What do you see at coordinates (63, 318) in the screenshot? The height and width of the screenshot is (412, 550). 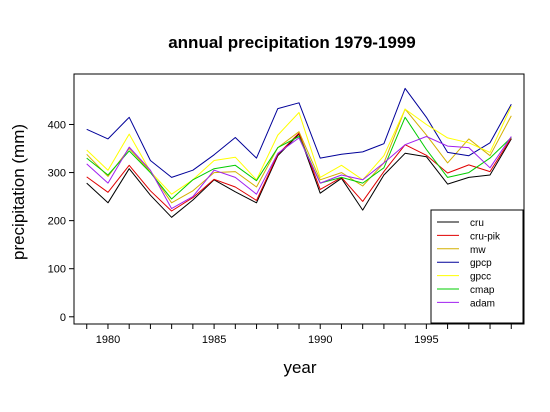 I see `y-tick-label: 0` at bounding box center [63, 318].